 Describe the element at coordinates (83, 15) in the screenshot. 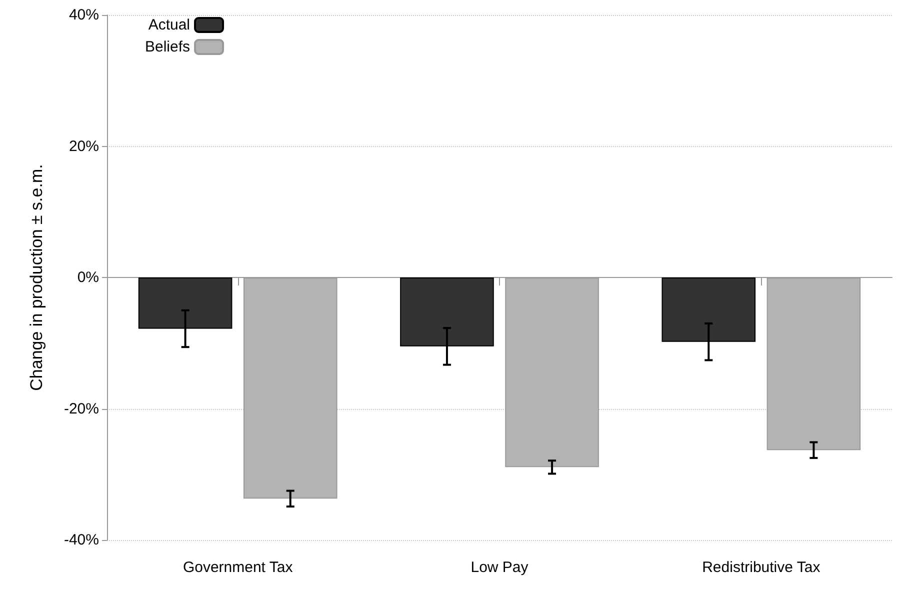

I see `y-tick-label: 40%` at that location.